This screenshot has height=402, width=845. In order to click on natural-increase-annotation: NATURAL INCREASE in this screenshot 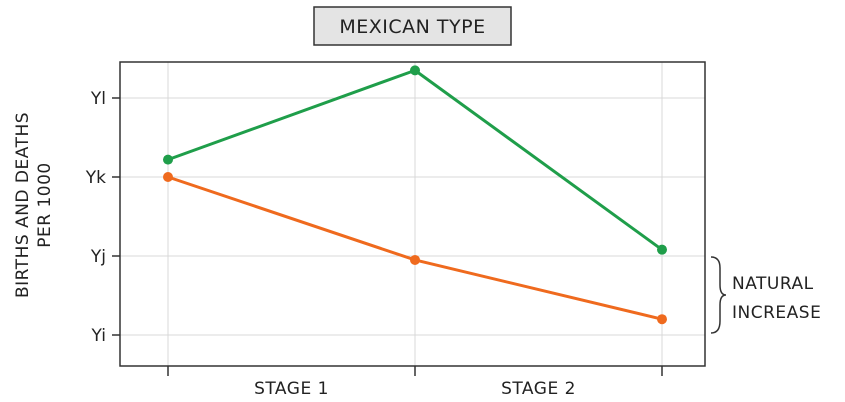, I will do `click(765, 295)`.